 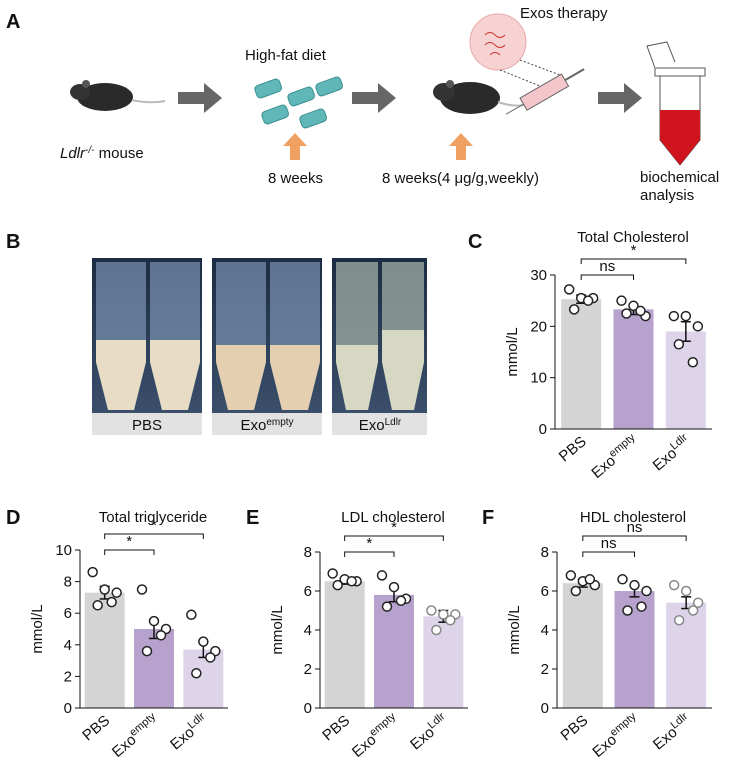 I want to click on panel-letter: F, so click(x=488, y=518).